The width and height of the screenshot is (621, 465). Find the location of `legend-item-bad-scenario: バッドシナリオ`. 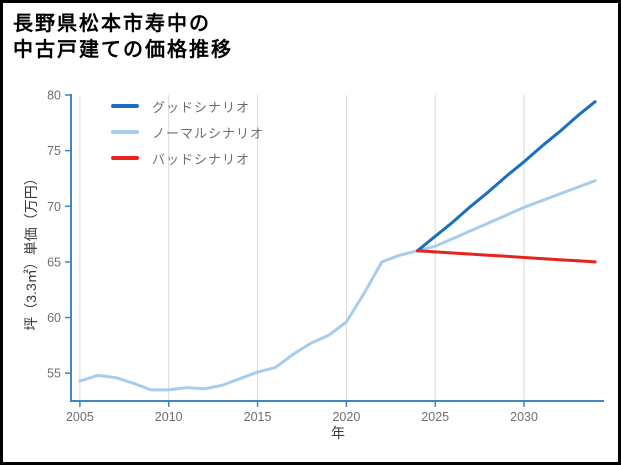

legend-item-bad-scenario: バッドシナリオ is located at coordinates (187, 158).